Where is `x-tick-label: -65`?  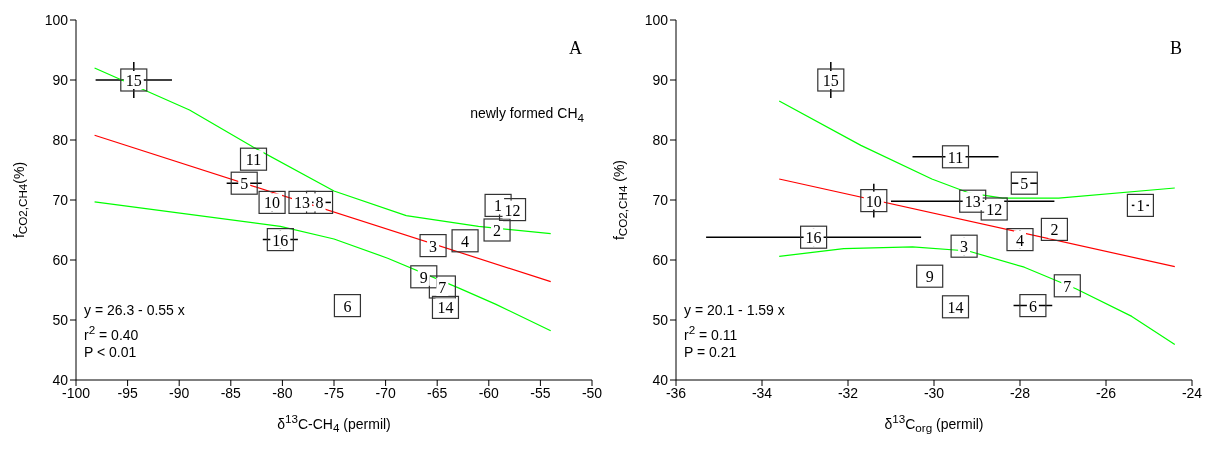 x-tick-label: -65 is located at coordinates (437, 392).